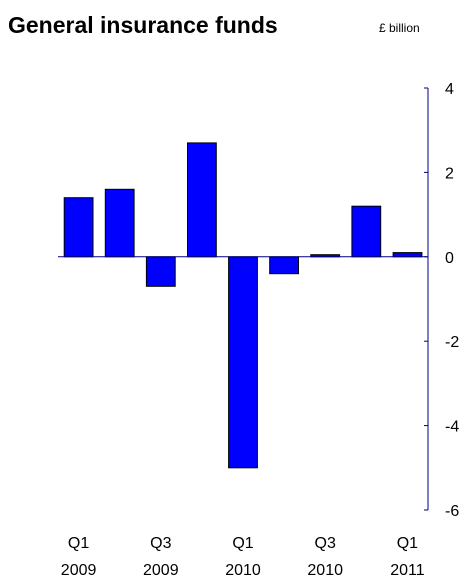  What do you see at coordinates (160, 543) in the screenshot?
I see `x-tick-quarter-1: Q3` at bounding box center [160, 543].